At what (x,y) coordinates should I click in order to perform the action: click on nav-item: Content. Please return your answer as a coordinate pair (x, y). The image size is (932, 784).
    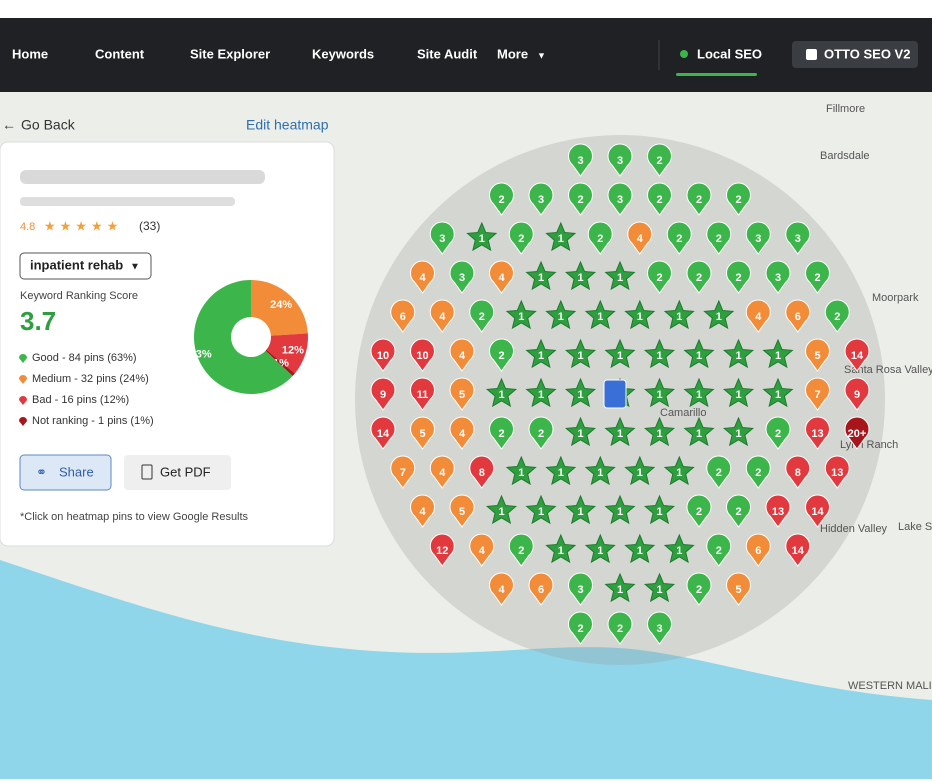
    Looking at the image, I should click on (120, 53).